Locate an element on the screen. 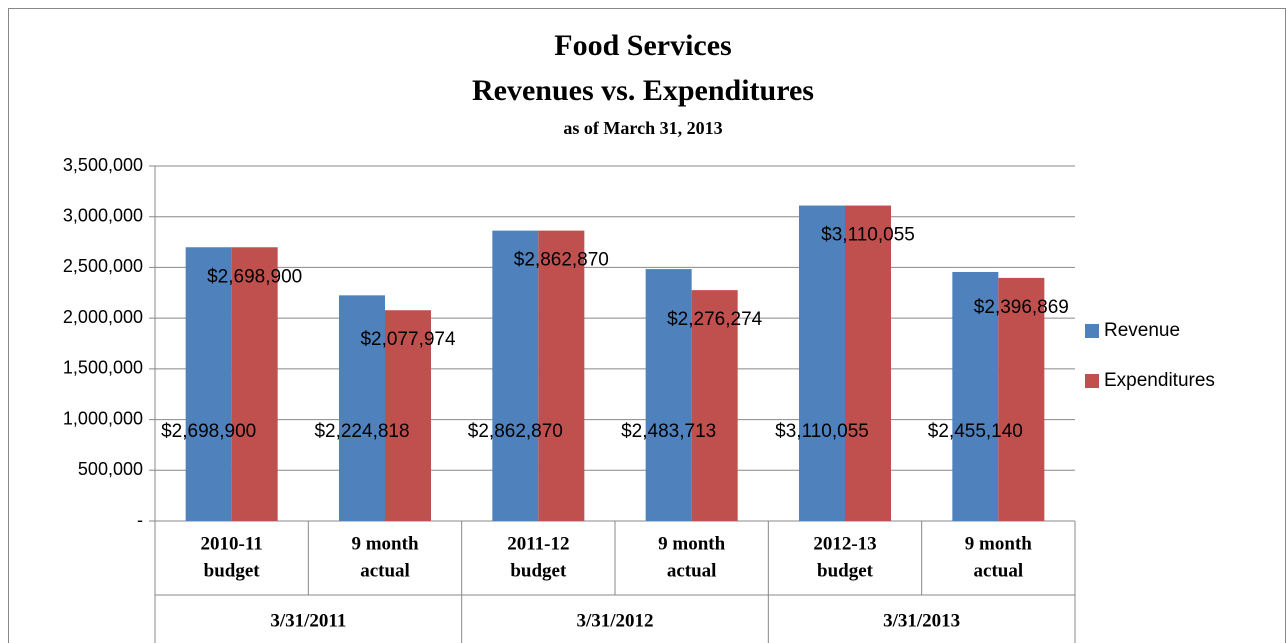 The image size is (1286, 643). legend-label: Expenditures is located at coordinates (1159, 380).